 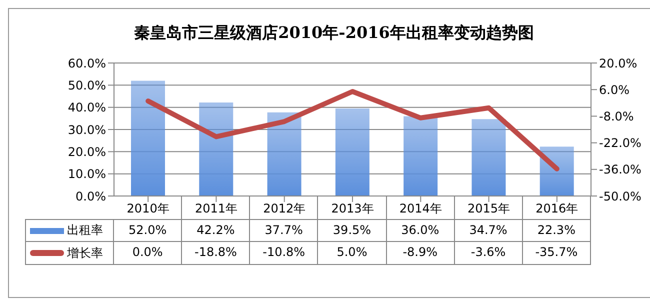 I want to click on y-tick-label: 40.0%, so click(x=87, y=107).